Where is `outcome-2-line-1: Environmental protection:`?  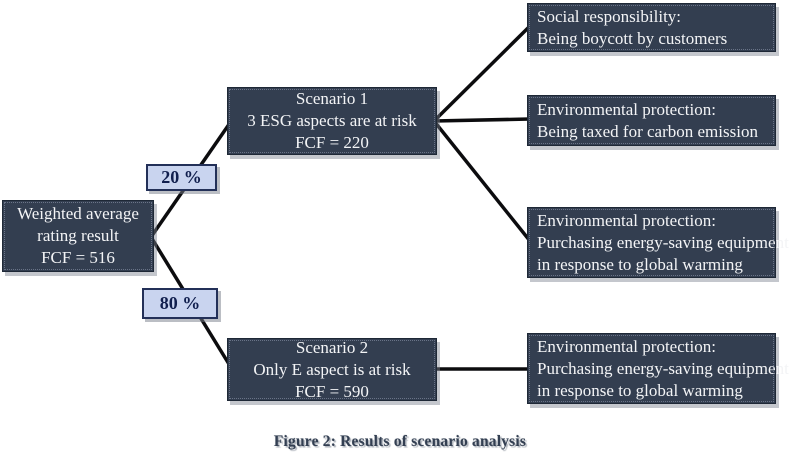 outcome-2-line-1: Environmental protection: is located at coordinates (626, 109).